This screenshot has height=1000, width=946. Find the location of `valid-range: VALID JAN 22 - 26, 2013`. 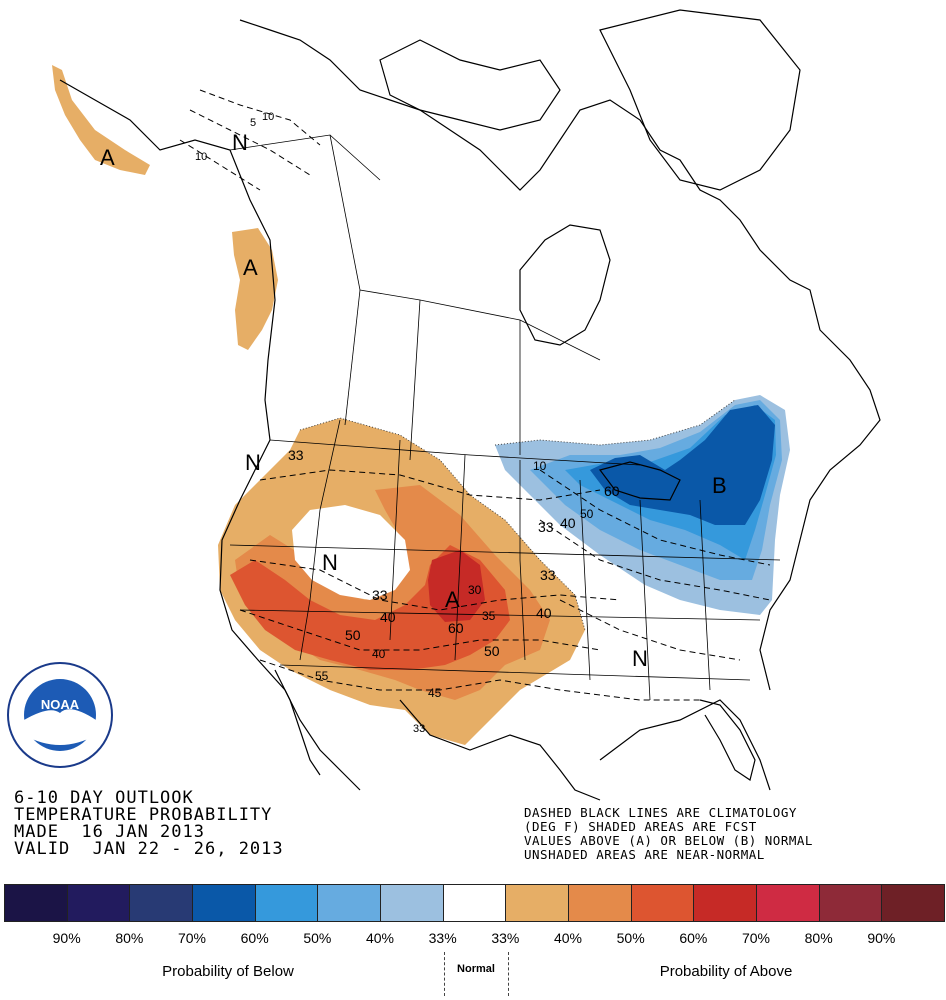

valid-range: VALID JAN 22 - 26, 2013 is located at coordinates (149, 849).